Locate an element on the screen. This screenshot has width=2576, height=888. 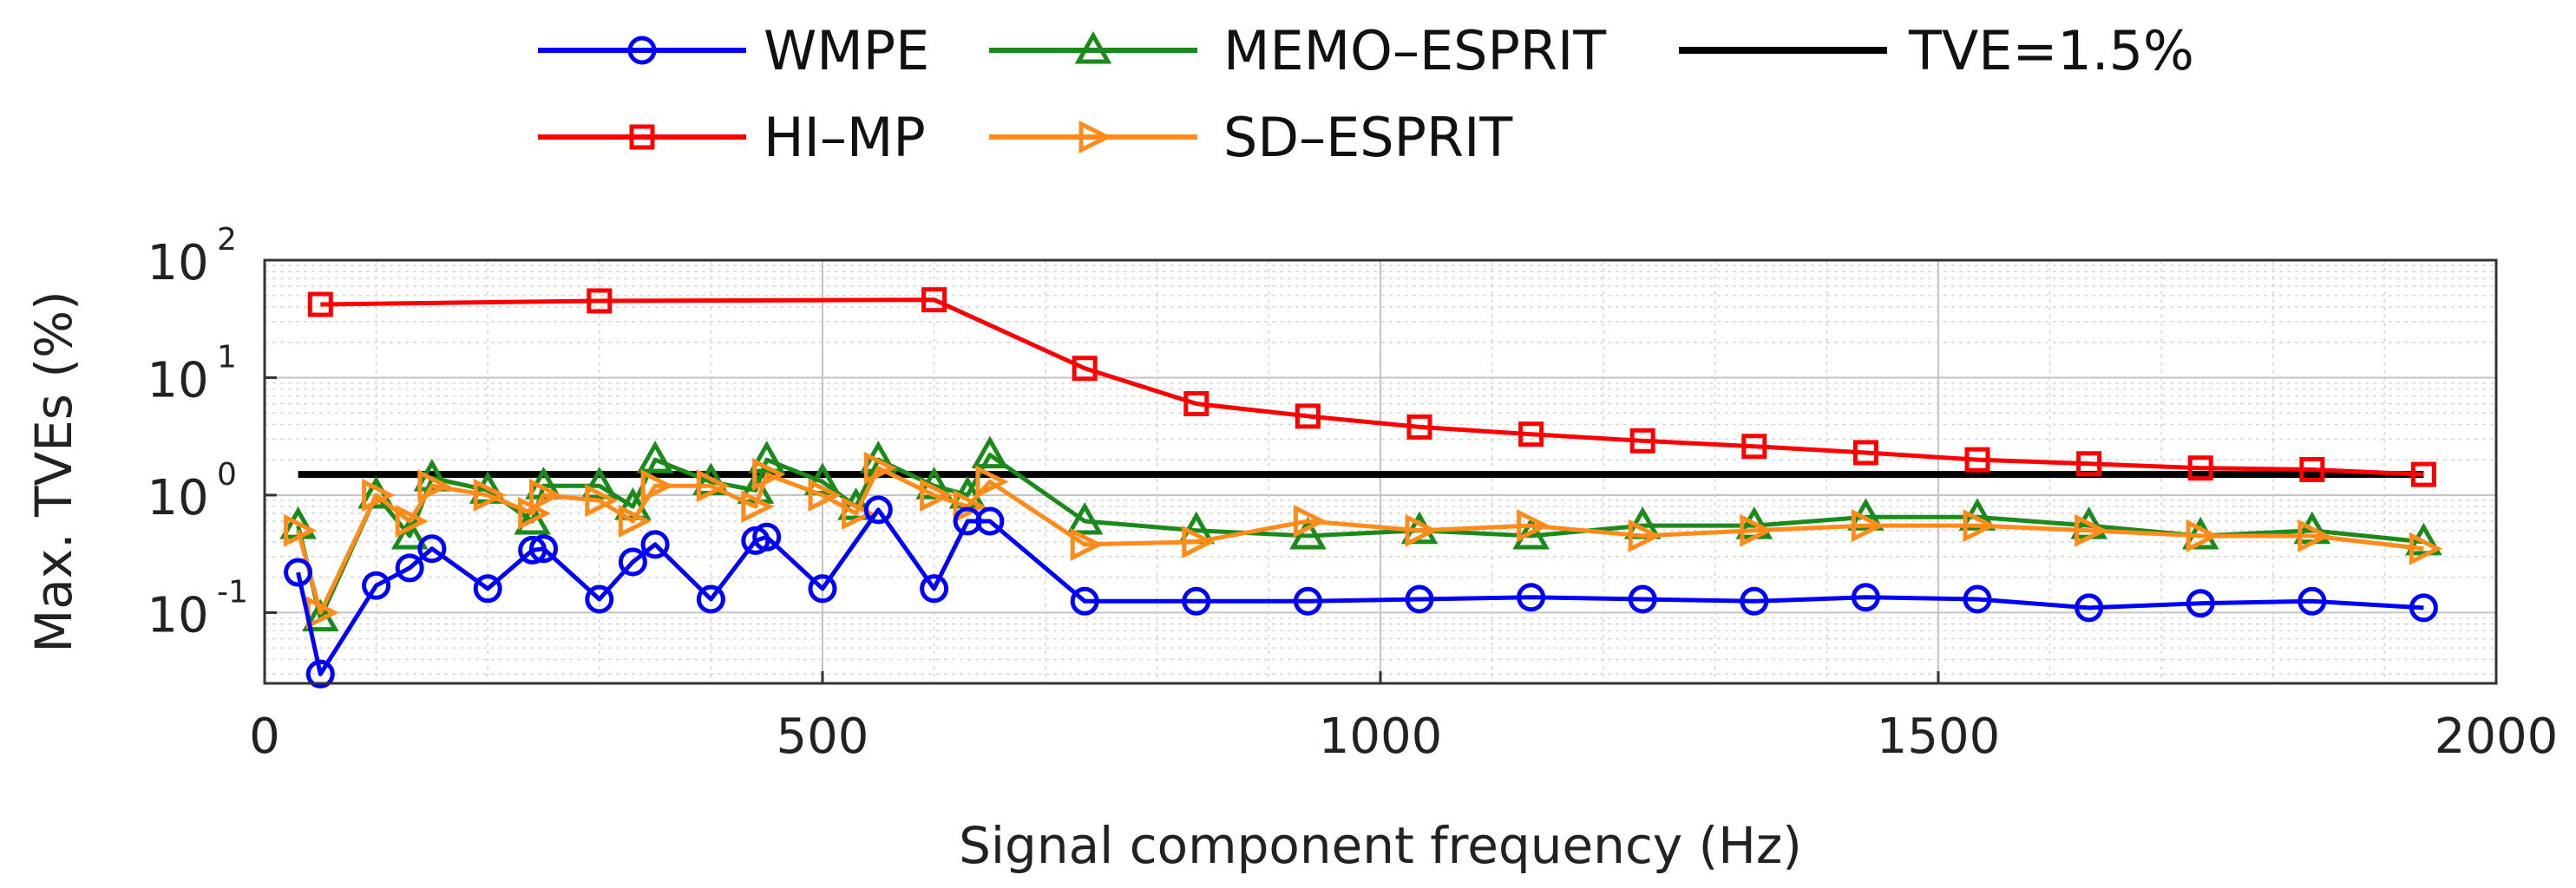
x-tick-label: 2000 is located at coordinates (2497, 736).